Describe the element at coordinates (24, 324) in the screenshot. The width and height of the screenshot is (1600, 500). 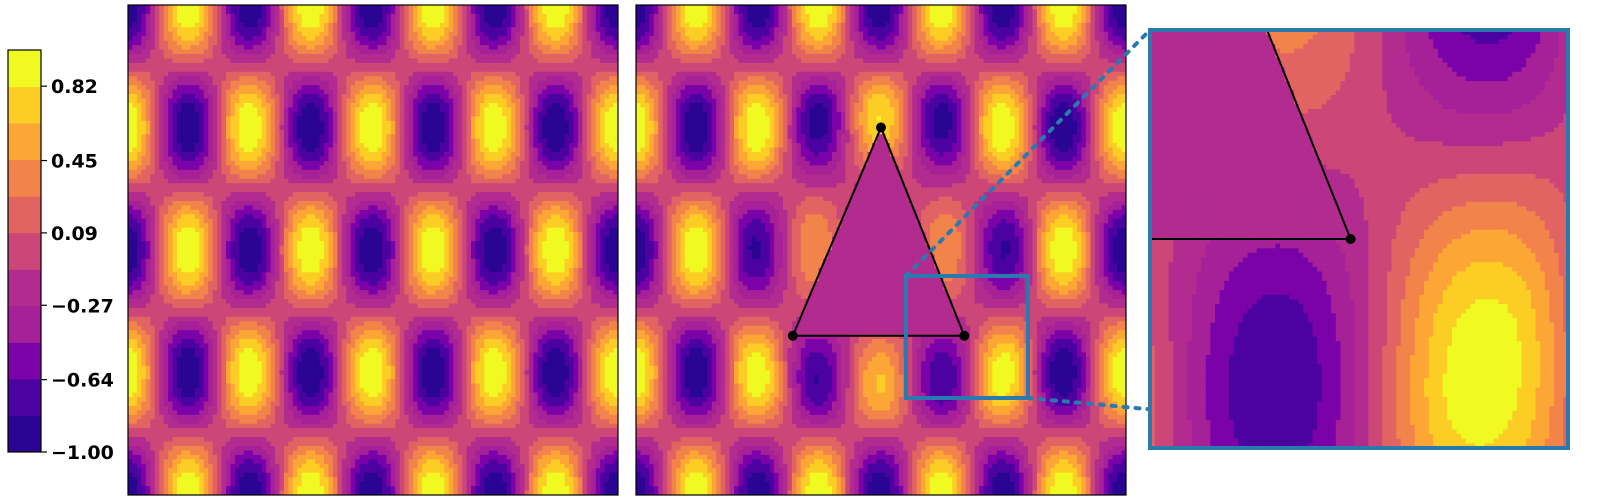
I see `colorbar-band` at that location.